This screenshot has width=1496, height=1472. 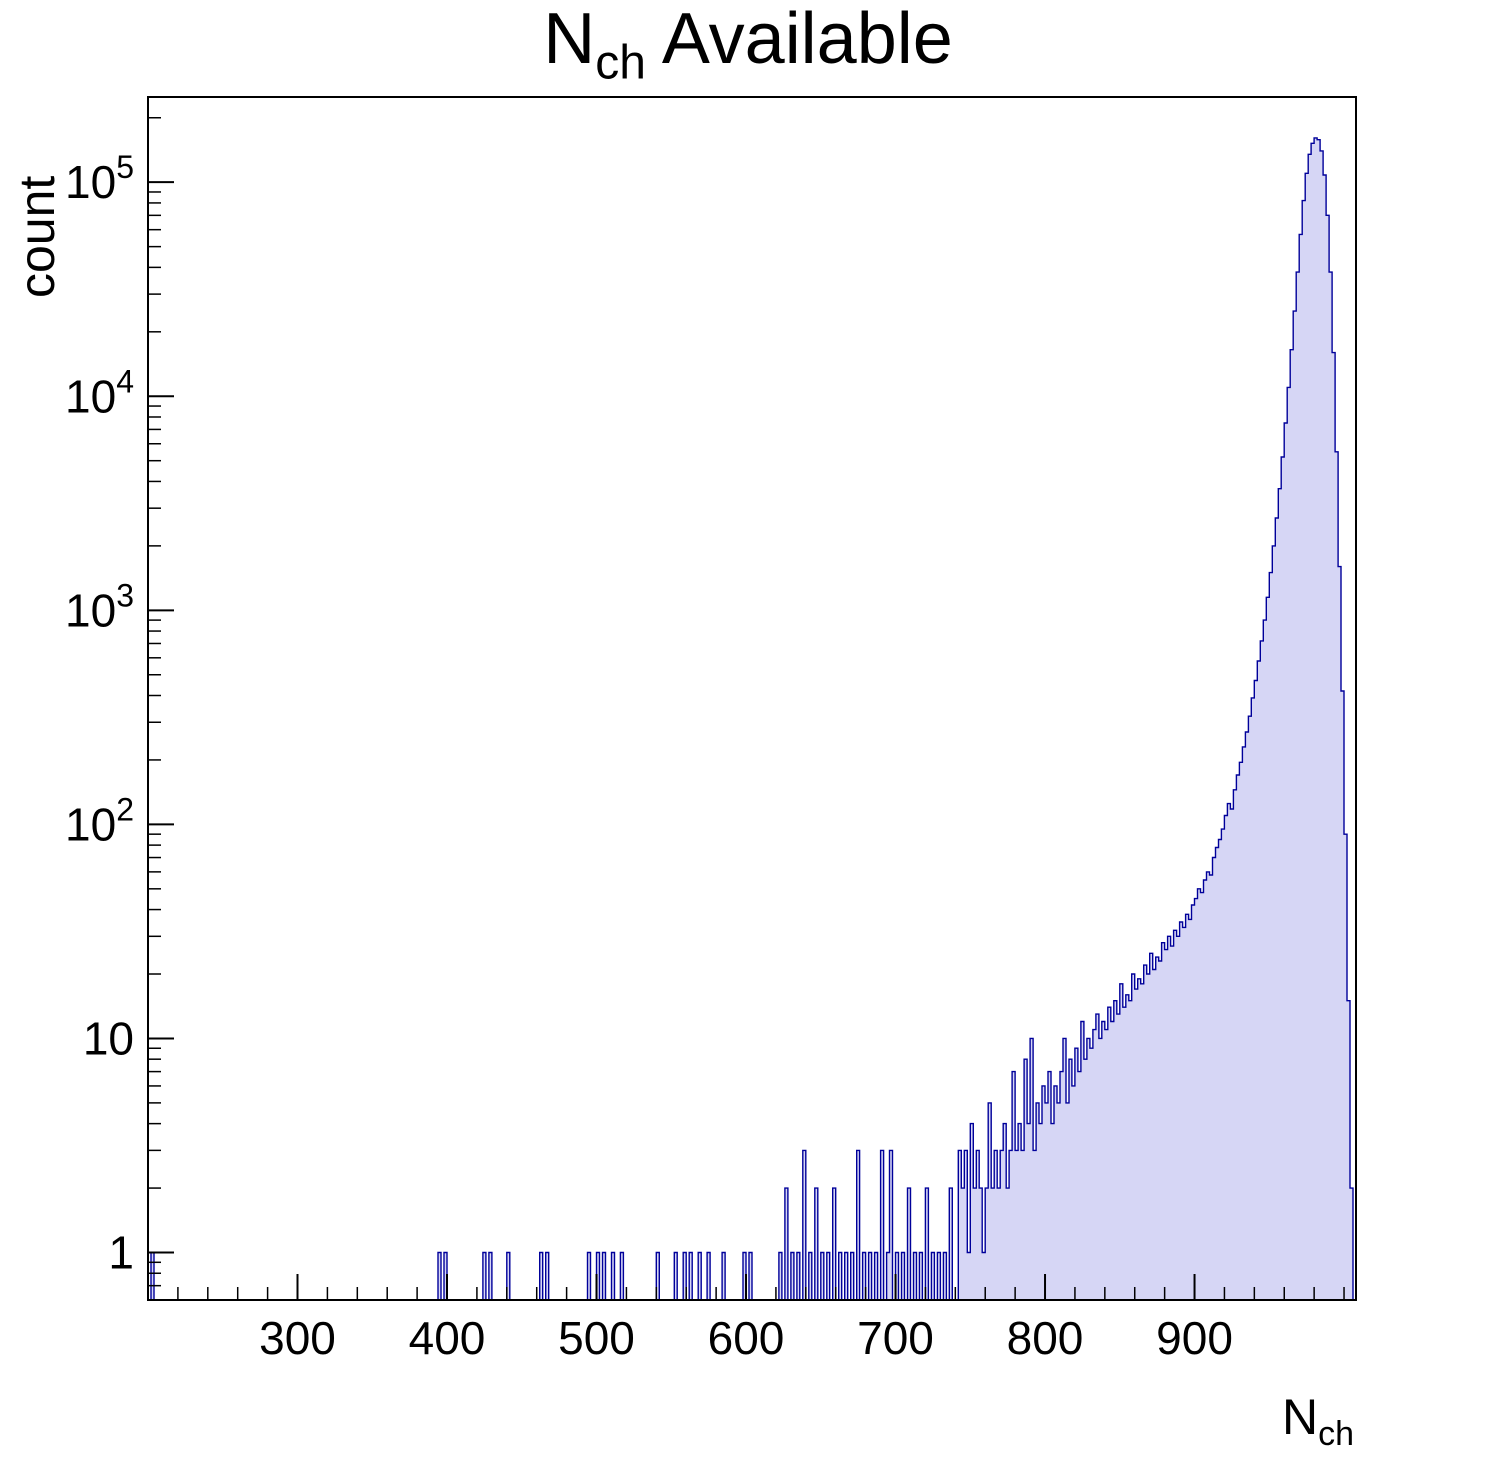 What do you see at coordinates (1336, 1434) in the screenshot?
I see `x-axis-title-subscript: ch` at bounding box center [1336, 1434].